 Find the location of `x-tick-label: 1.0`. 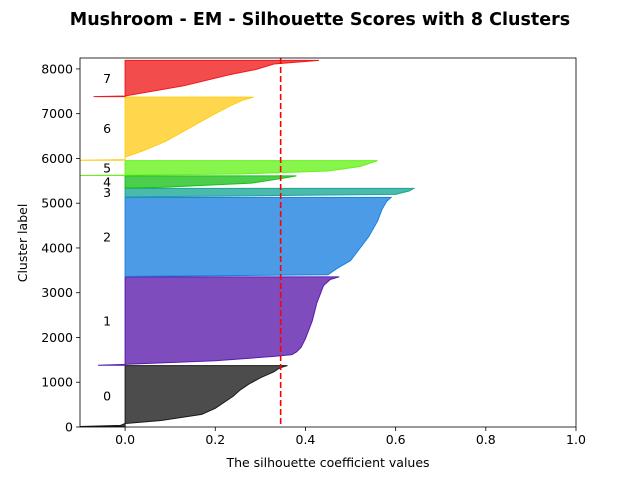

x-tick-label: 1.0 is located at coordinates (576, 439).